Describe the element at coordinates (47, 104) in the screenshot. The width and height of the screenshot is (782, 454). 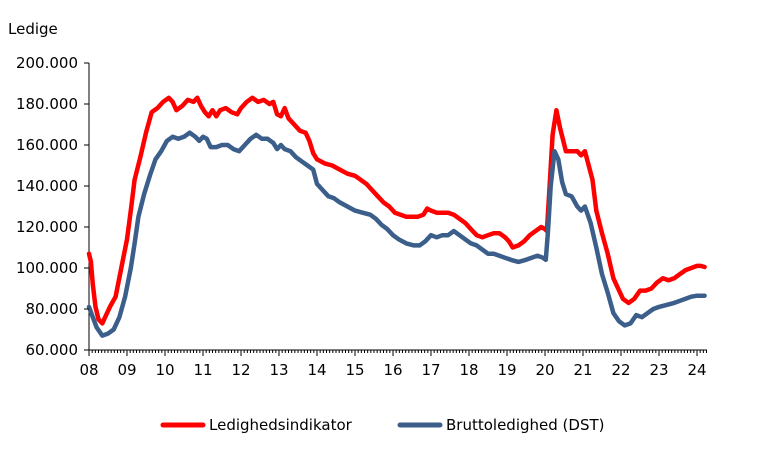
I see `y-tick-label: 180.000` at that location.